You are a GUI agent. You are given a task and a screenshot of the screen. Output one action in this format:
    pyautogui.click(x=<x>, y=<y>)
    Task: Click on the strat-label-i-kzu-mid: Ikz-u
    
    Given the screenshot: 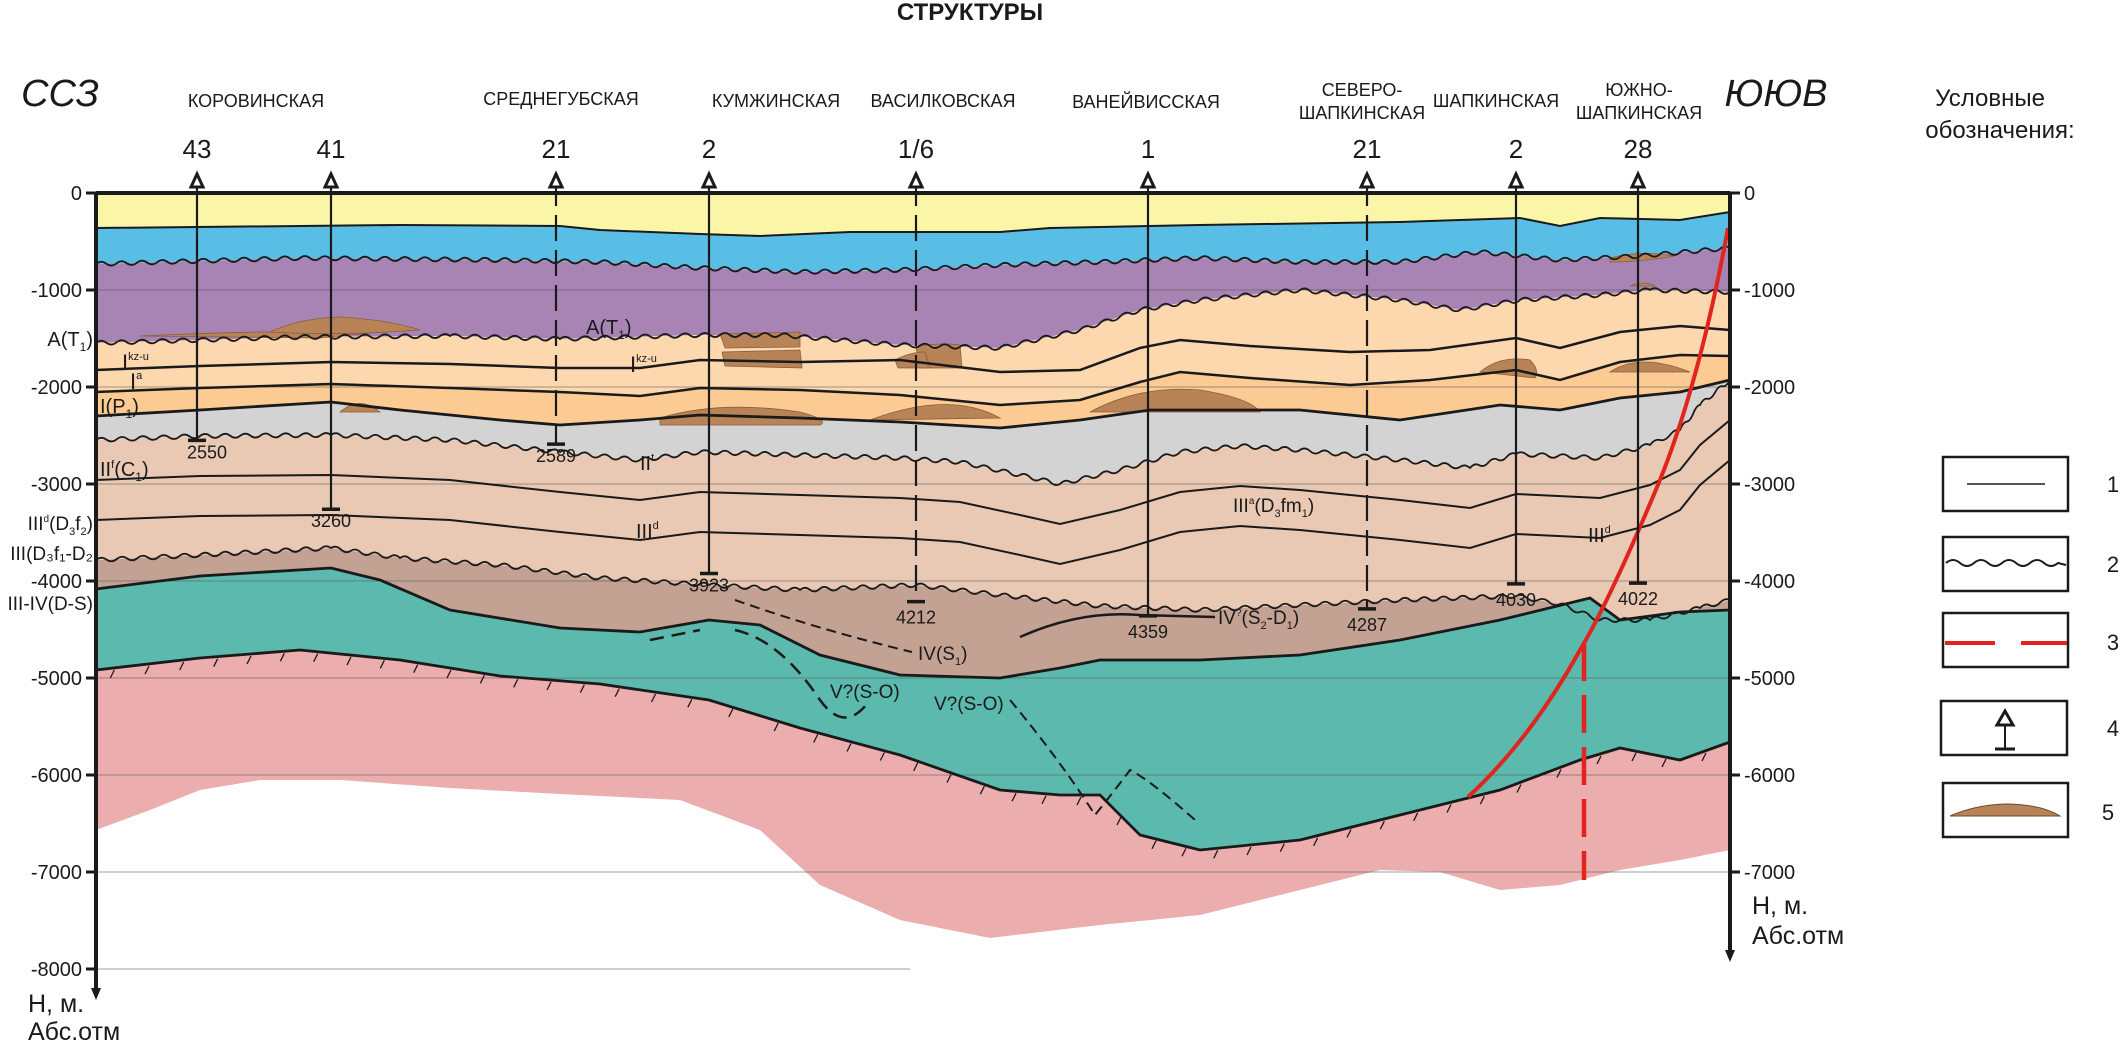 What is the action you would take?
    pyautogui.click(x=643, y=364)
    